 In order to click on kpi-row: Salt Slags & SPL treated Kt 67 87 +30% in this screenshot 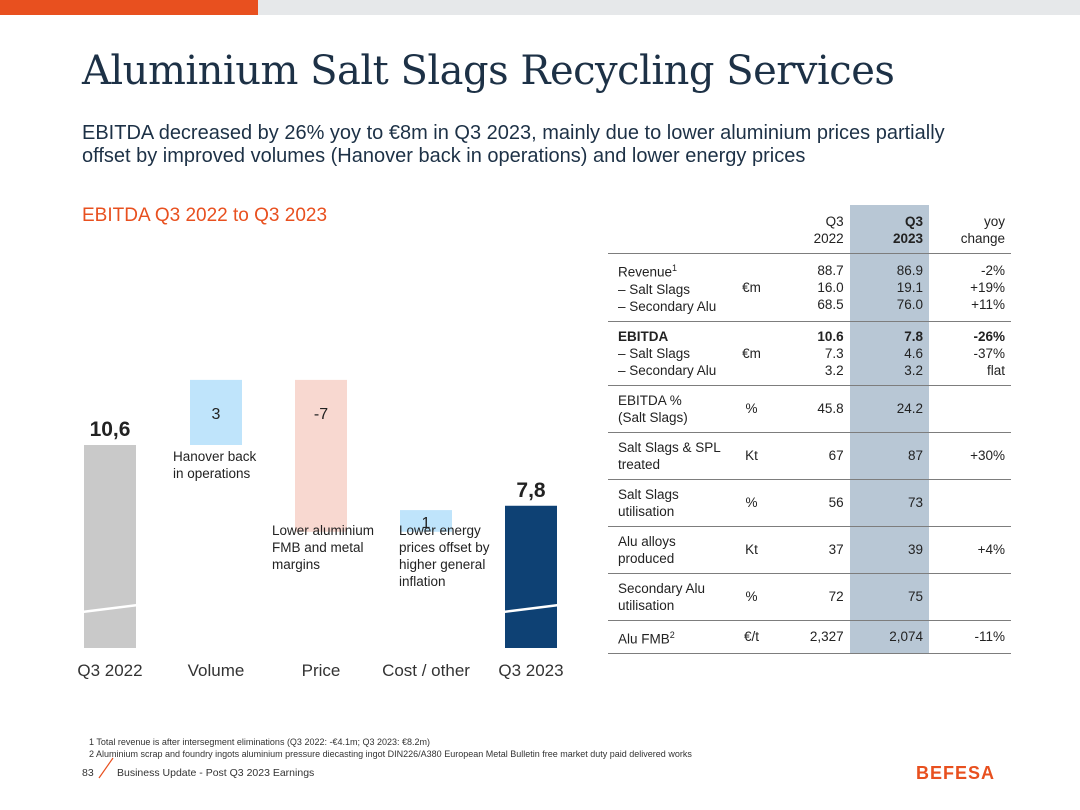, I will do `click(809, 455)`.